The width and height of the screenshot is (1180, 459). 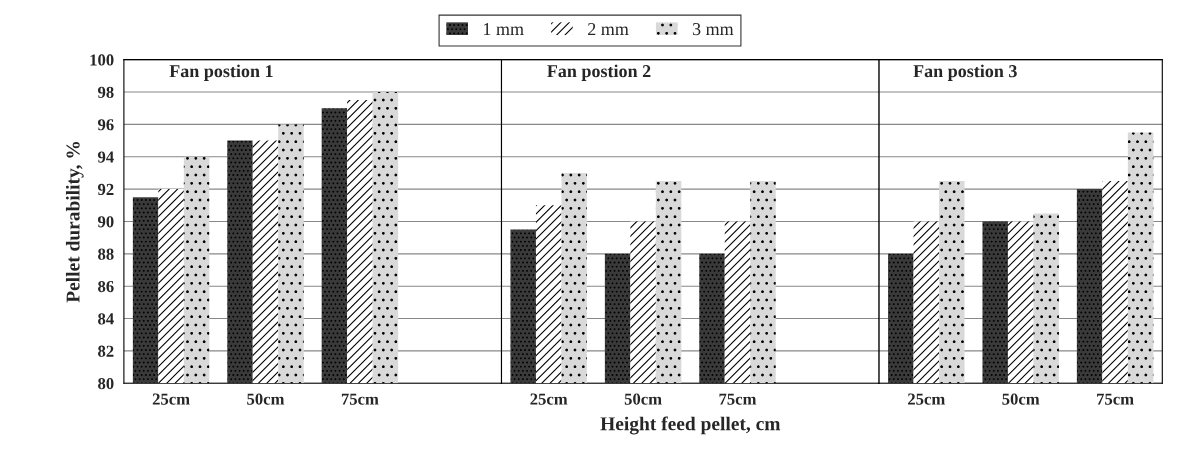 What do you see at coordinates (106, 254) in the screenshot?
I see `y-tick-label: 88` at bounding box center [106, 254].